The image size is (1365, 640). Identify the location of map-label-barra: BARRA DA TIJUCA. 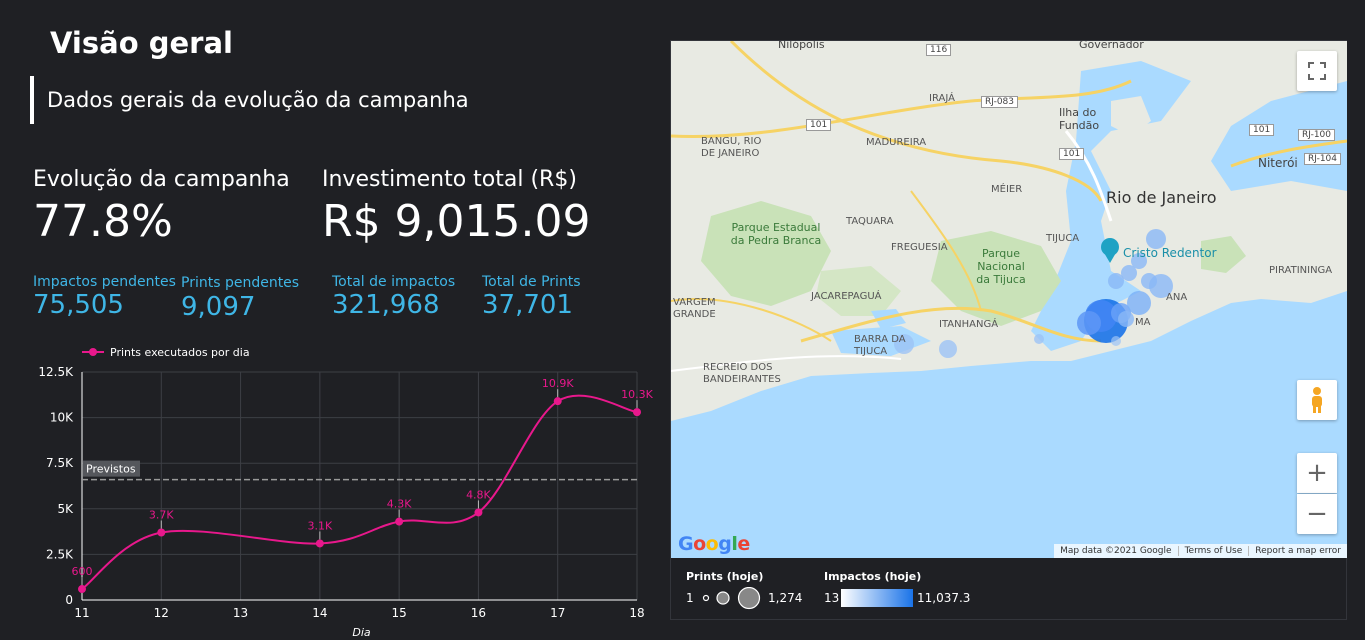
(880, 345).